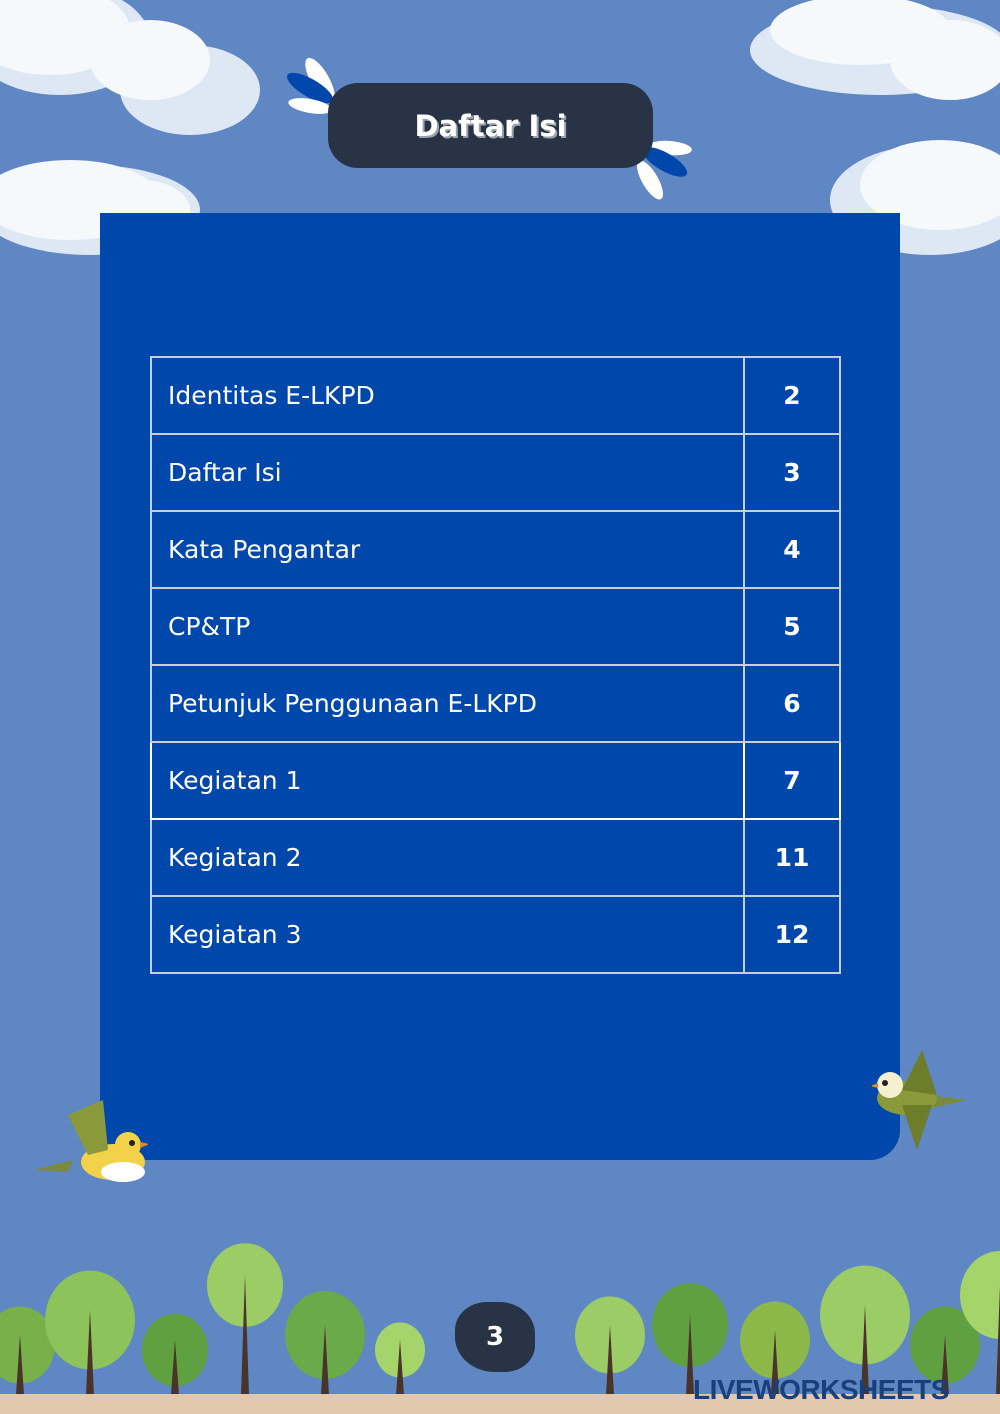 Image resolution: width=1000 pixels, height=1414 pixels. I want to click on toc-page: 2, so click(792, 395).